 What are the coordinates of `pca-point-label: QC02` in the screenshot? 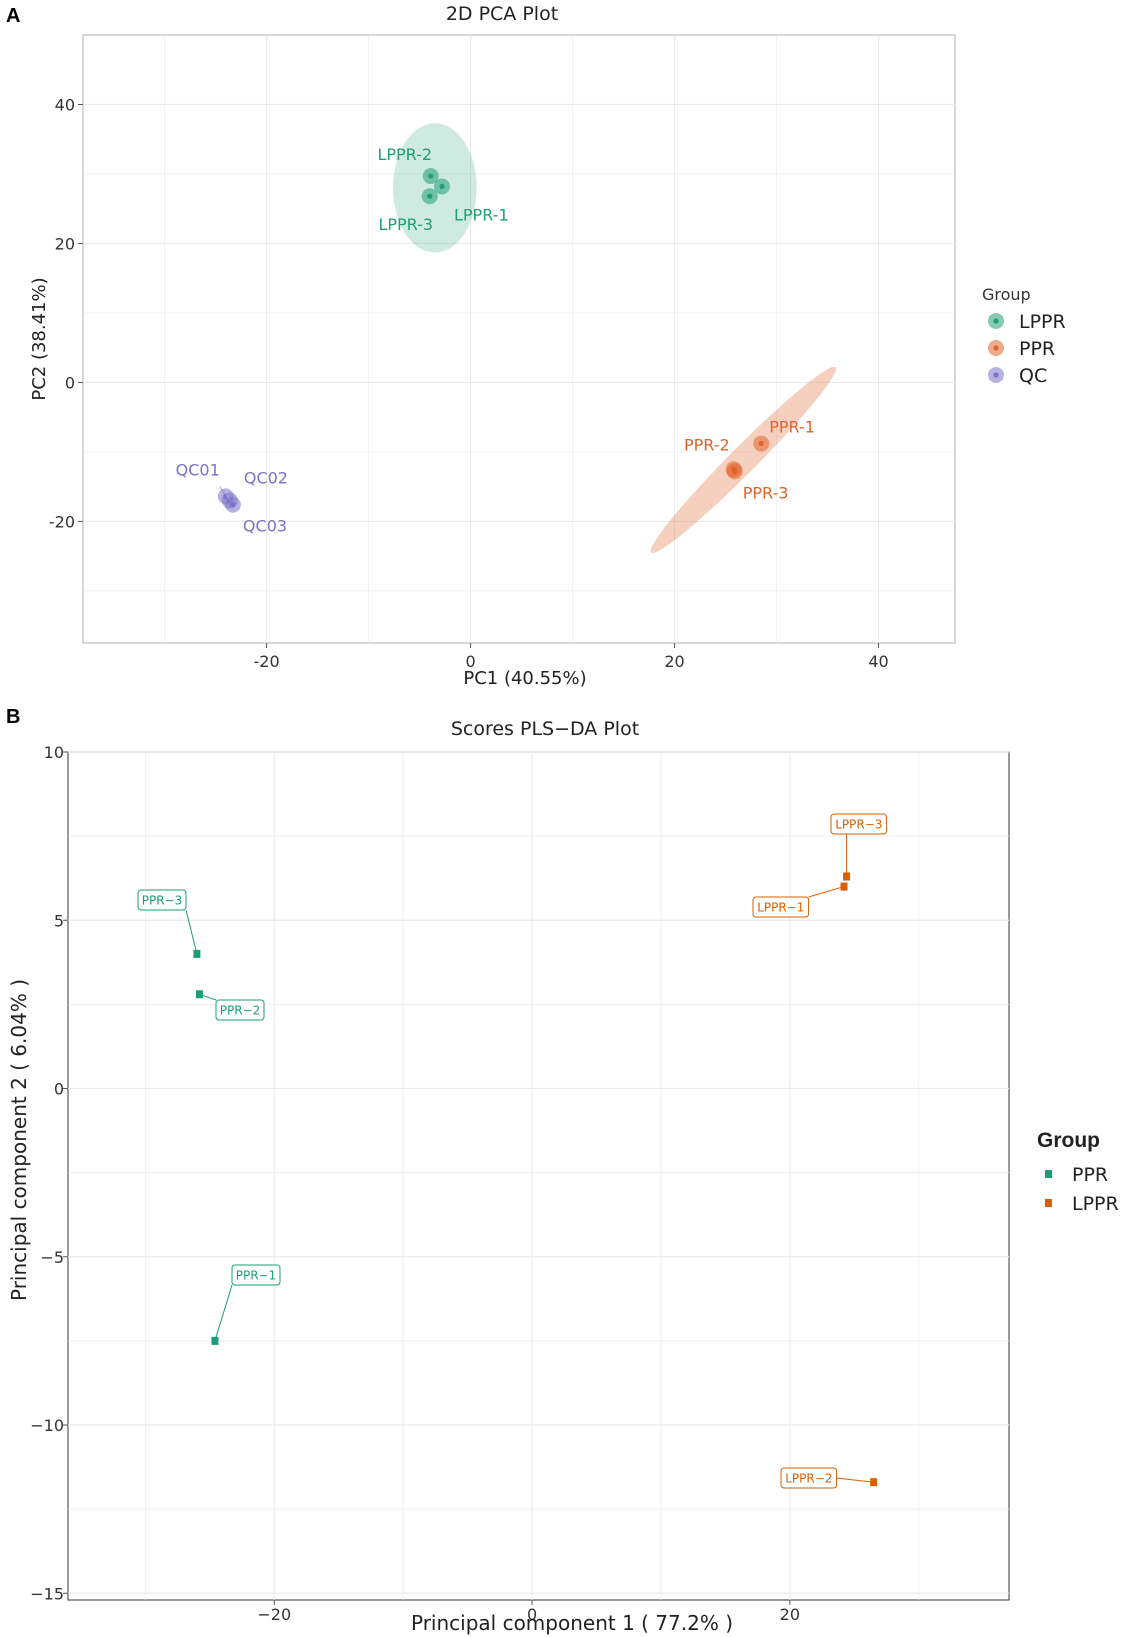 It's located at (266, 478).